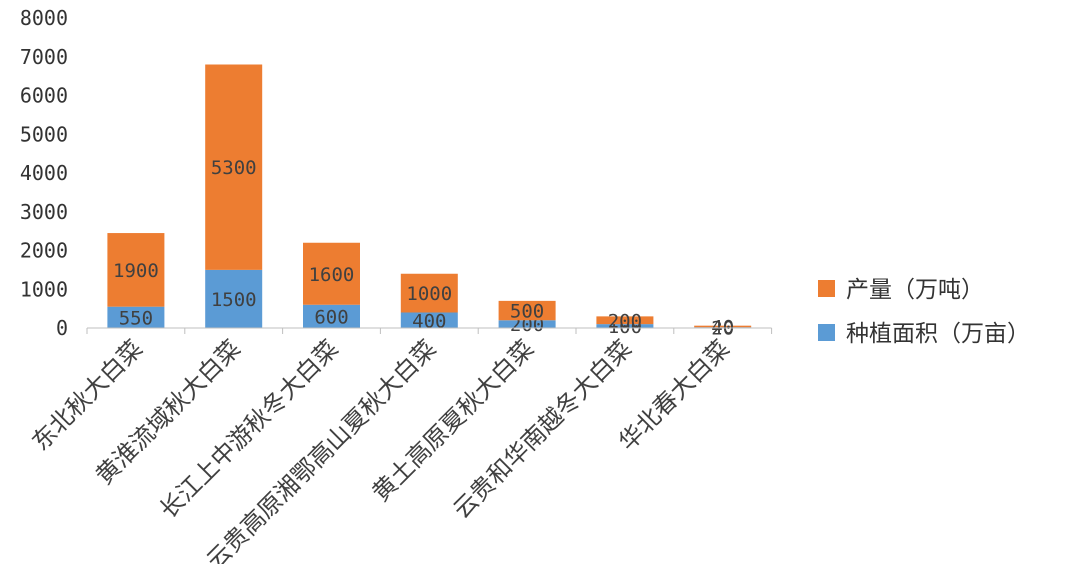 The height and width of the screenshot is (564, 1080). I want to click on data-label: 600, so click(331, 317).